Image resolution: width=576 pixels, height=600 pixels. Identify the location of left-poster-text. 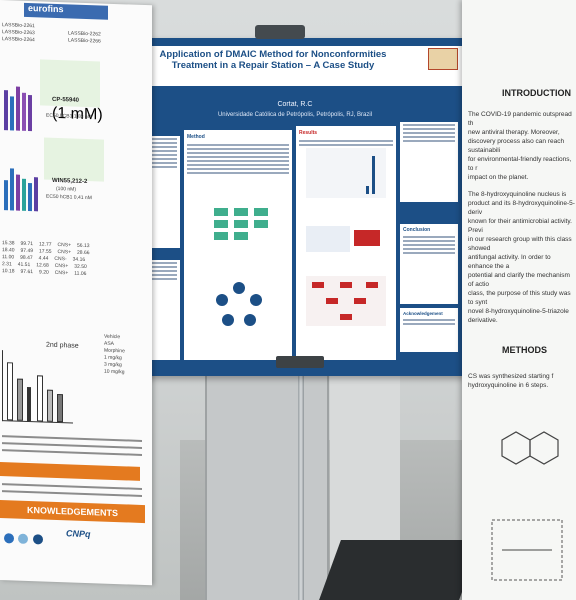
(72, 445).